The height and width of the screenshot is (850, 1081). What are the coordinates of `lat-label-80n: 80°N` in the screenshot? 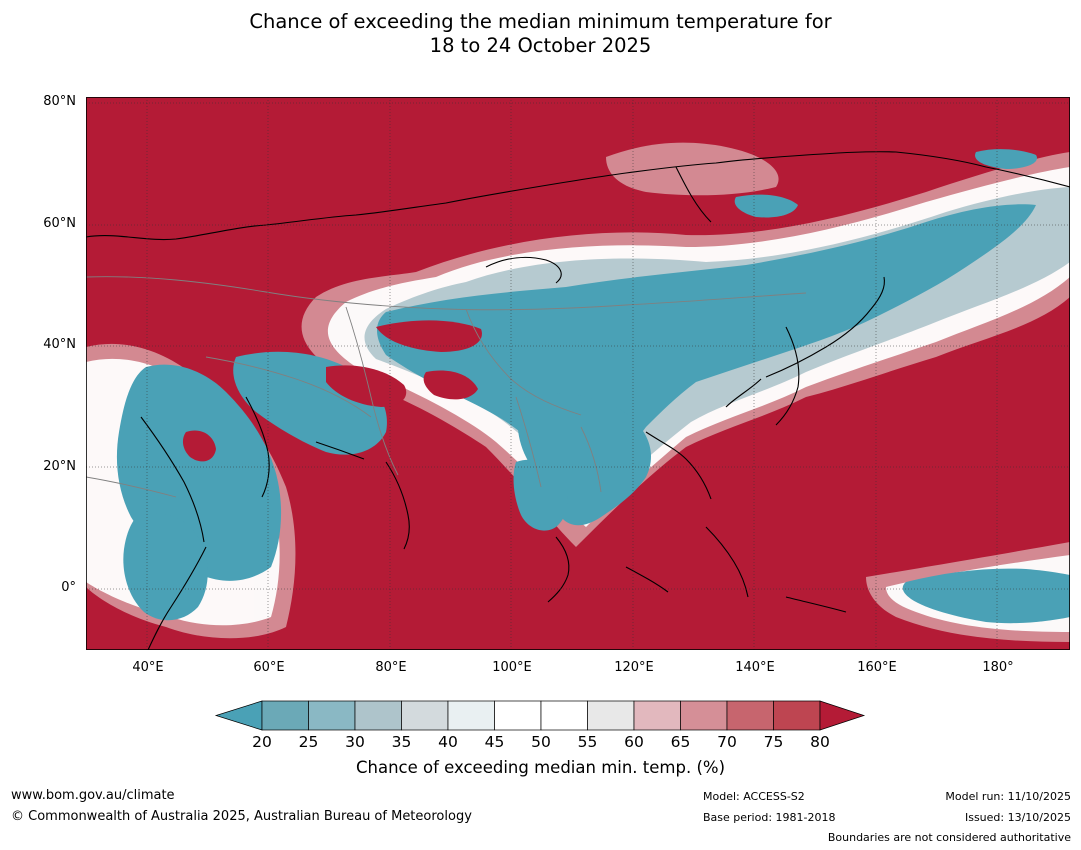 It's located at (59, 101).